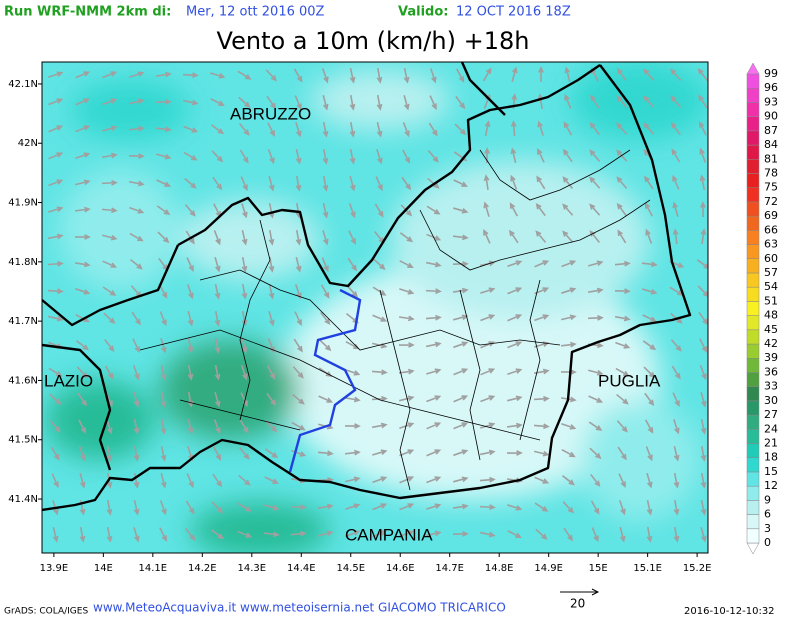 This screenshot has height=618, width=800. I want to click on colorbar-label: 51, so click(771, 300).